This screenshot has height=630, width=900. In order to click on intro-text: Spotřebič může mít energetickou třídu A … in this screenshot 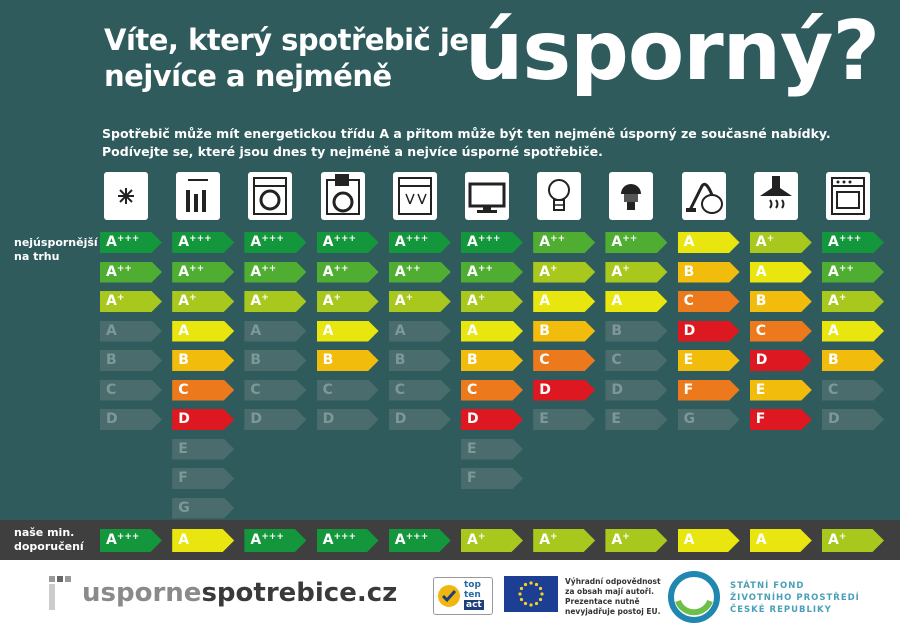, I will do `click(466, 143)`.